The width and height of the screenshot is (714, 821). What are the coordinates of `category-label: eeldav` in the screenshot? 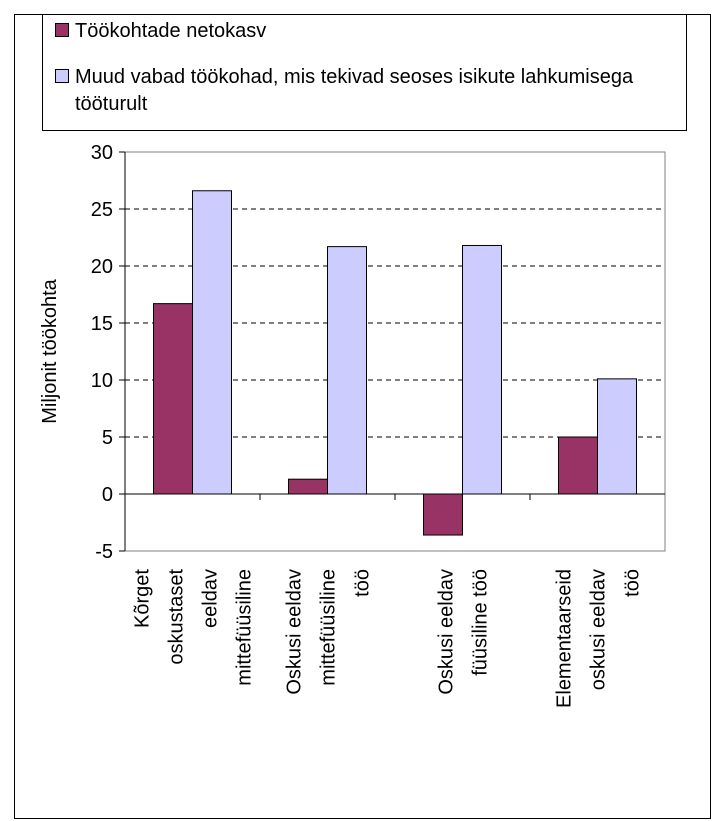 It's located at (211, 598).